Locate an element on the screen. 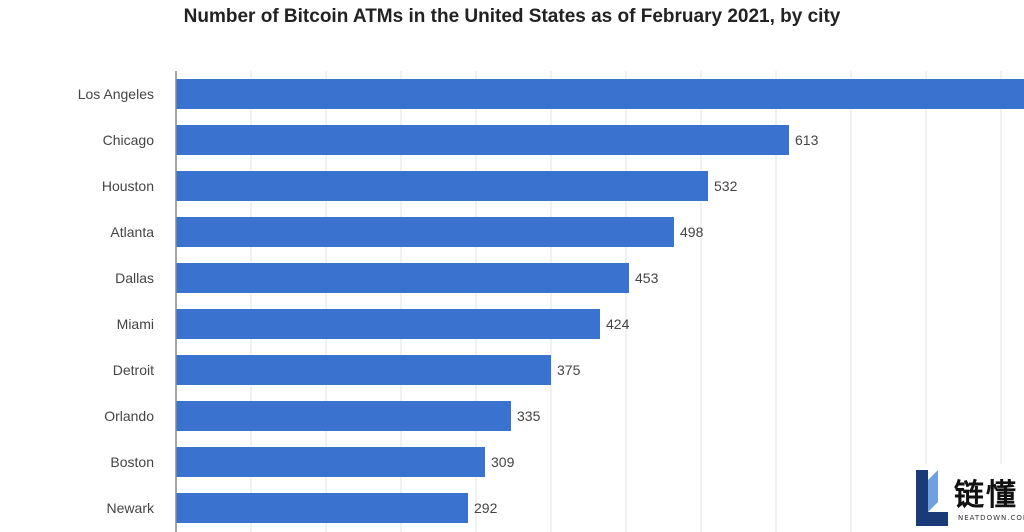 This screenshot has width=1024, height=532. data-label: 375 is located at coordinates (569, 370).